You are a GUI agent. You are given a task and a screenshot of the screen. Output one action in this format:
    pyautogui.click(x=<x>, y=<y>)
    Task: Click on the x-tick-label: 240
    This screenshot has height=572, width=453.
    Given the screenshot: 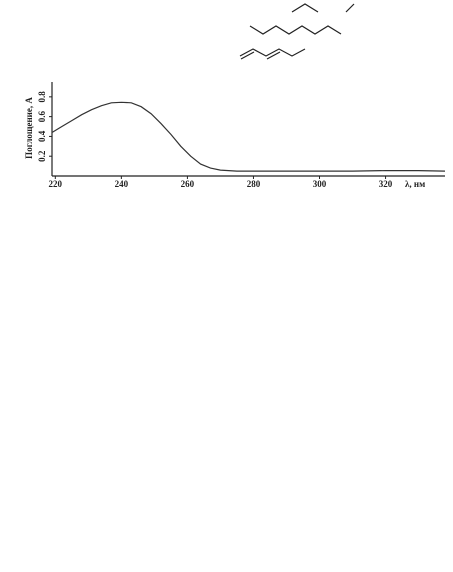 What is the action you would take?
    pyautogui.click(x=122, y=184)
    